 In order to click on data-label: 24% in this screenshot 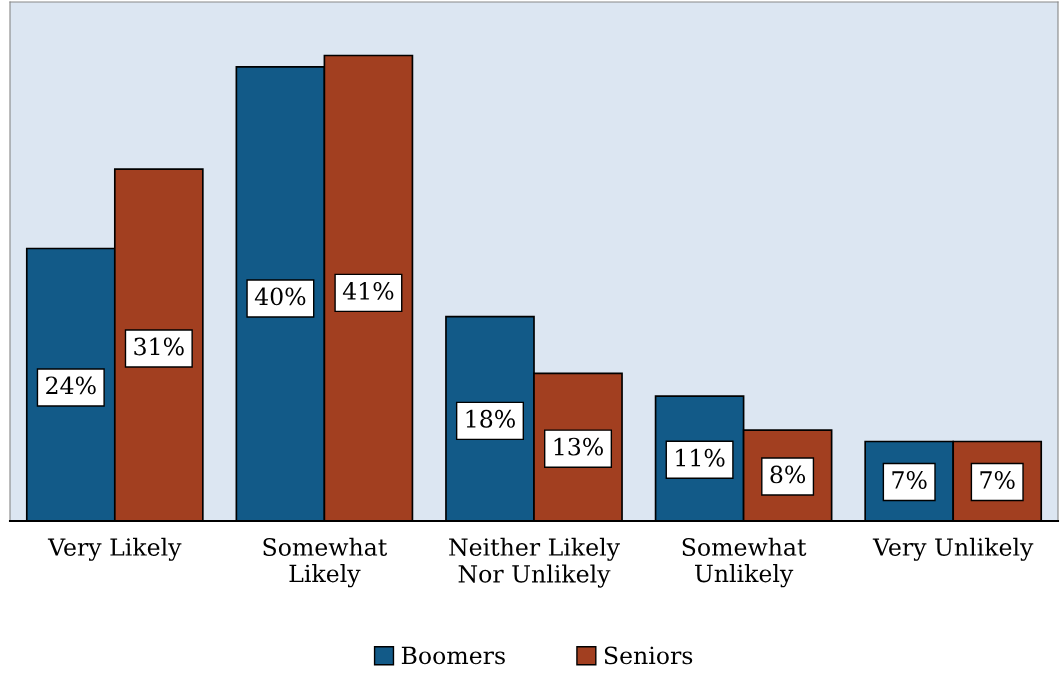, I will do `click(71, 385)`.